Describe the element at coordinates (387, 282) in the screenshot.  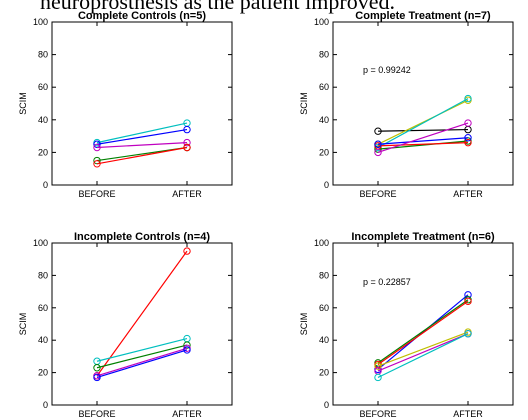
I see `p-value-annotation: p = 0.22857` at that location.